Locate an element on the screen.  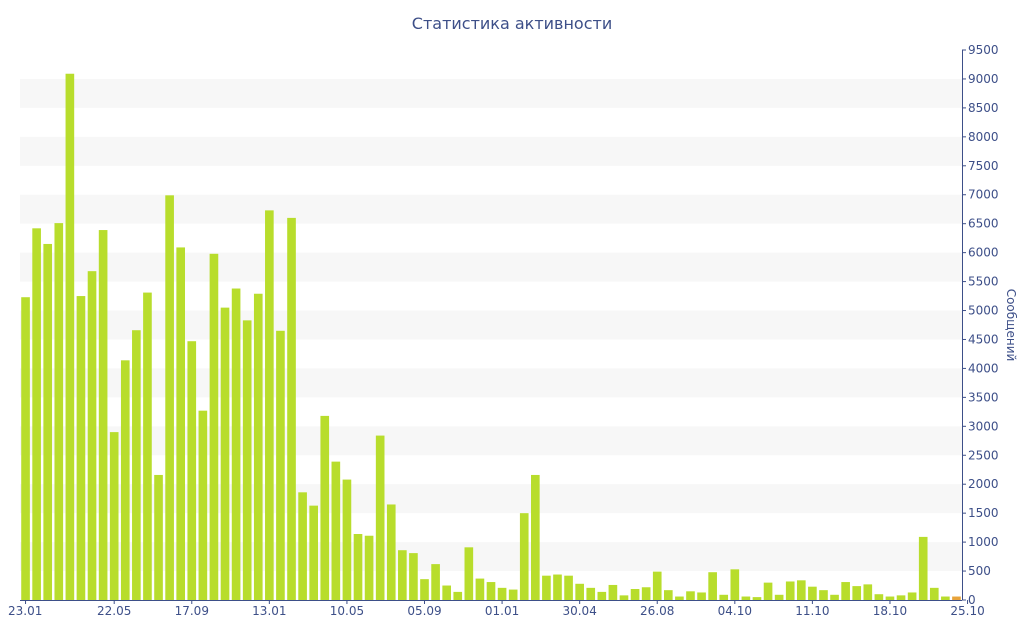
x-tick-label: 17.09 is located at coordinates (192, 611).